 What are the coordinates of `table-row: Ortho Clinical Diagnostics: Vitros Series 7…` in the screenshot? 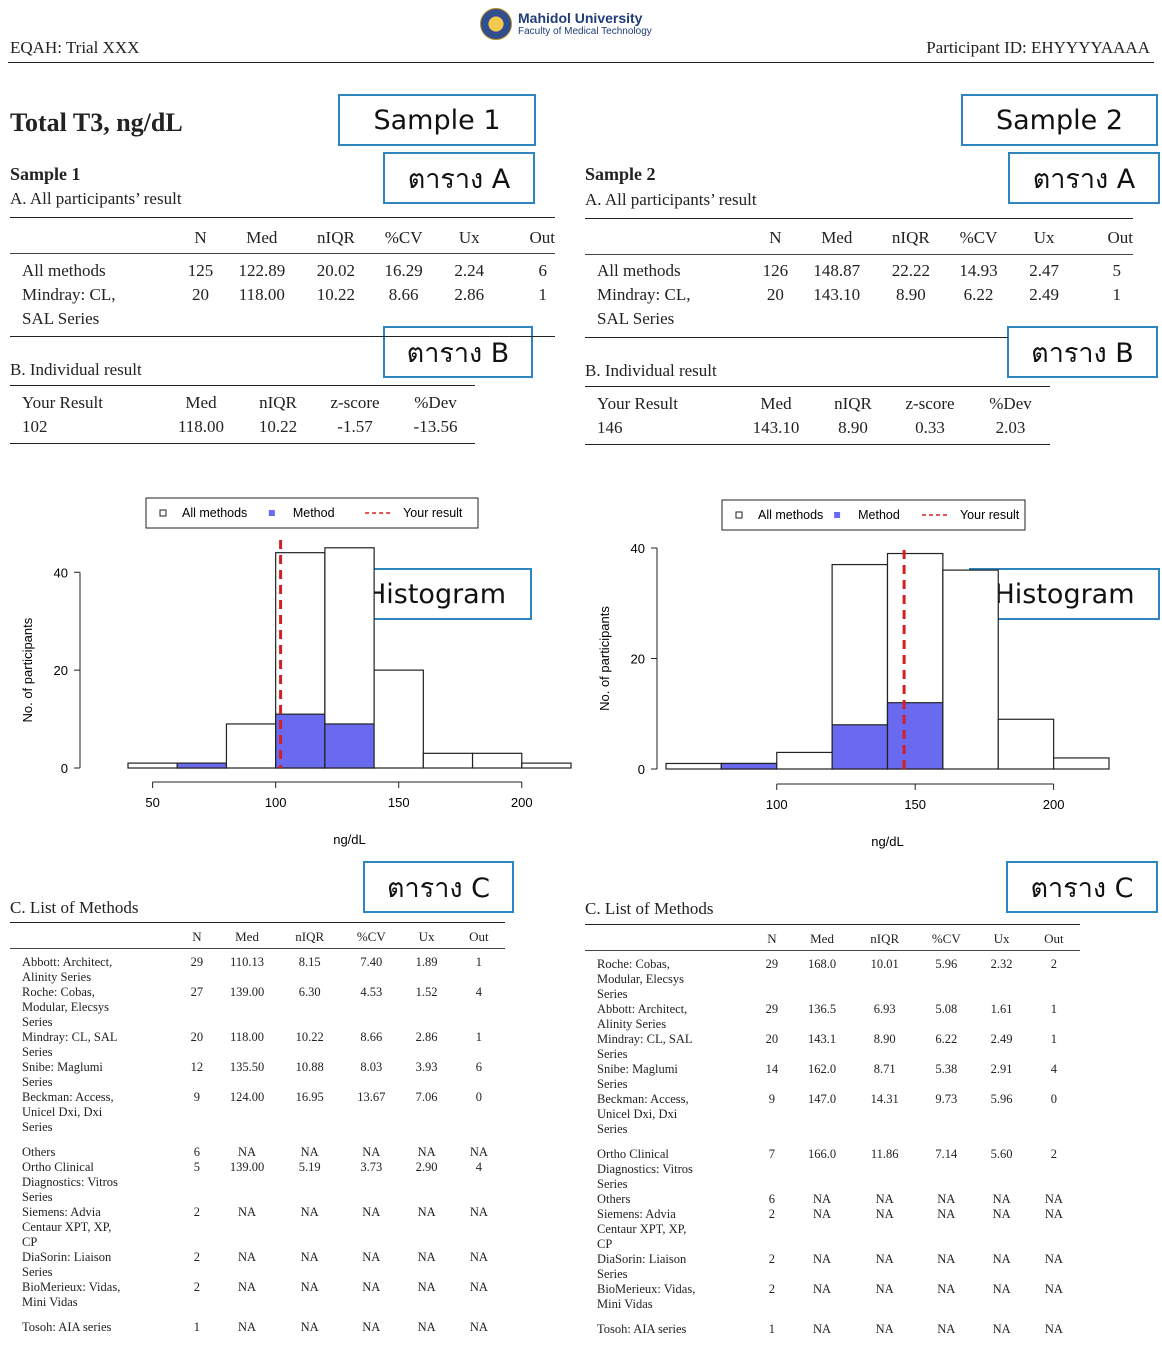 It's located at (832, 1164).